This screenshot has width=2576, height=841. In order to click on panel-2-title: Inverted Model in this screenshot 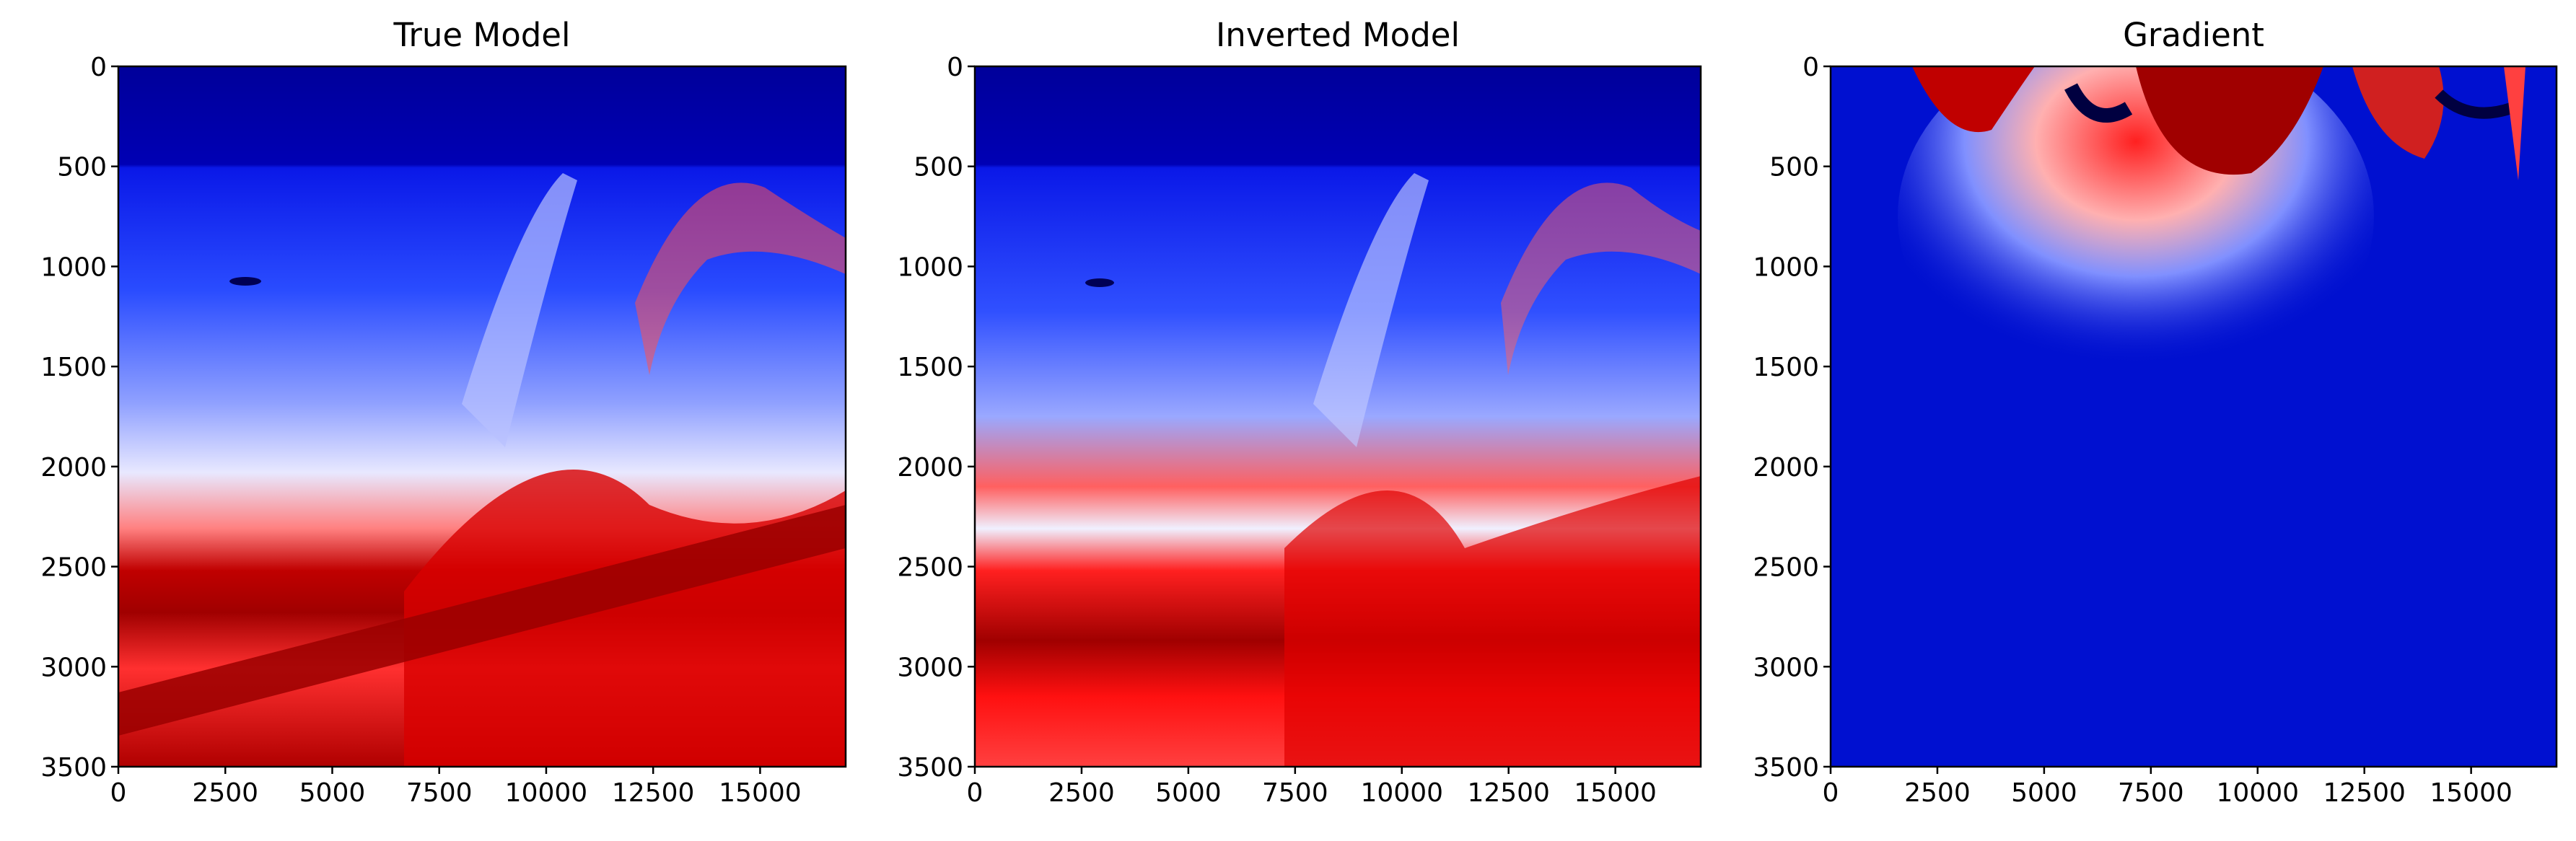, I will do `click(1338, 35)`.